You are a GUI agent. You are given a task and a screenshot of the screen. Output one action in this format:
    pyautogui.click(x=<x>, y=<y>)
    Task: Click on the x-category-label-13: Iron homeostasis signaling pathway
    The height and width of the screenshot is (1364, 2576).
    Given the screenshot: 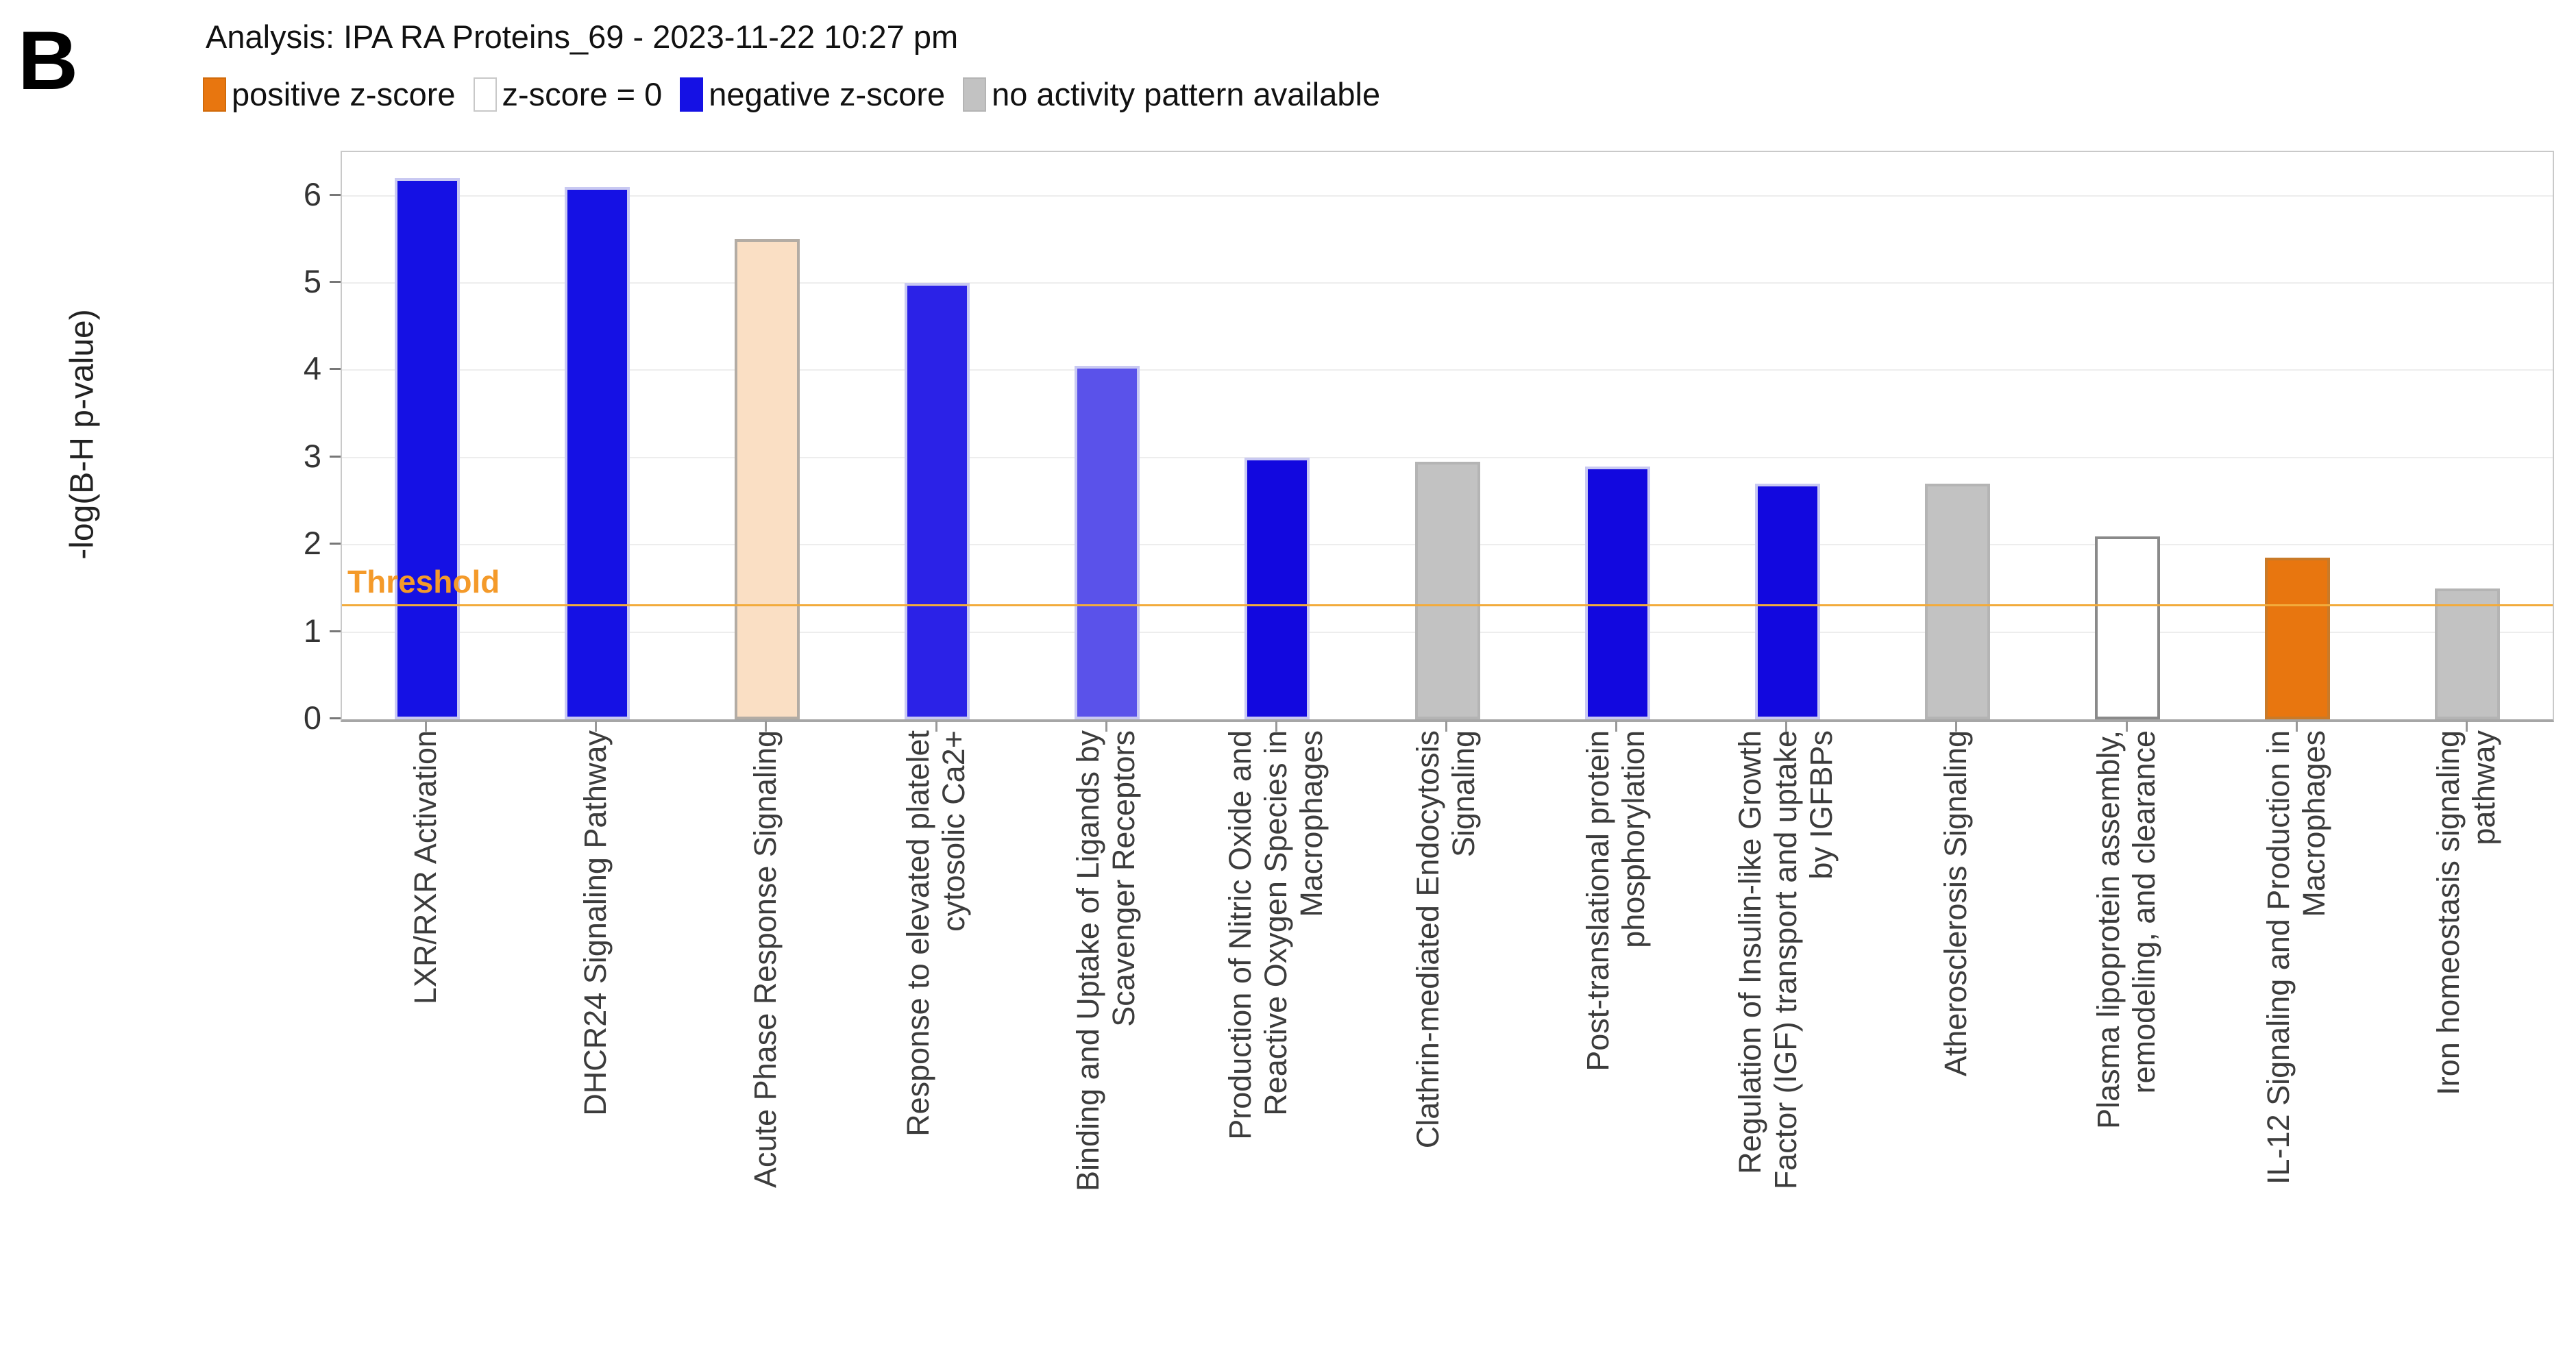 What is the action you would take?
    pyautogui.click(x=2466, y=1031)
    